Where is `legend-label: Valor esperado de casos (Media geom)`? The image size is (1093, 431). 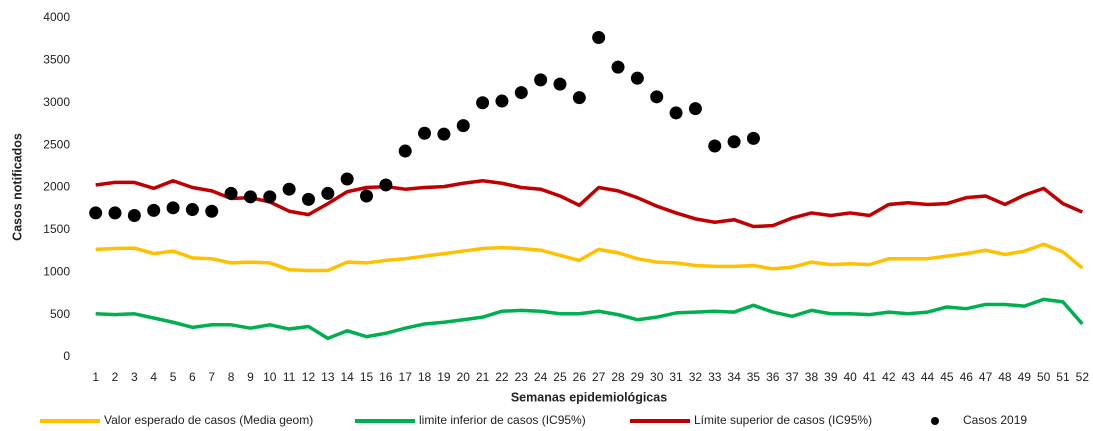 legend-label: Valor esperado de casos (Media geom) is located at coordinates (208, 420).